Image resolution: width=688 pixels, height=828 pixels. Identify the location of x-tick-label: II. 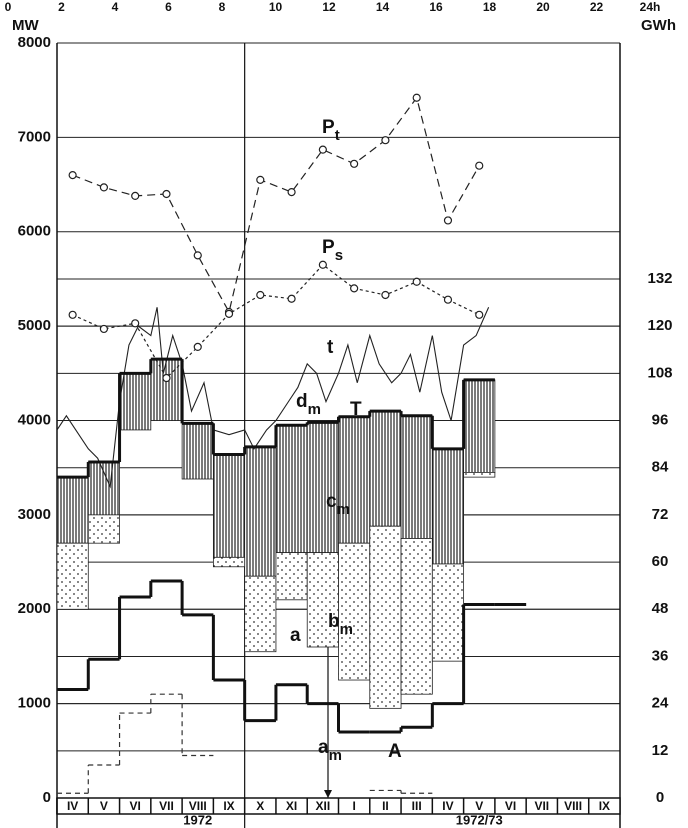
(385, 806).